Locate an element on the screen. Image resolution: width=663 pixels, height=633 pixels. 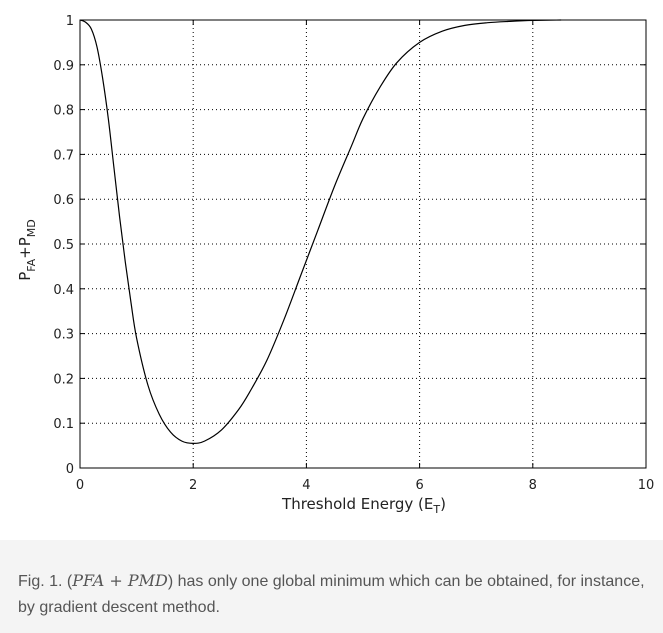
caption-math: PFA + PMD is located at coordinates (120, 580).